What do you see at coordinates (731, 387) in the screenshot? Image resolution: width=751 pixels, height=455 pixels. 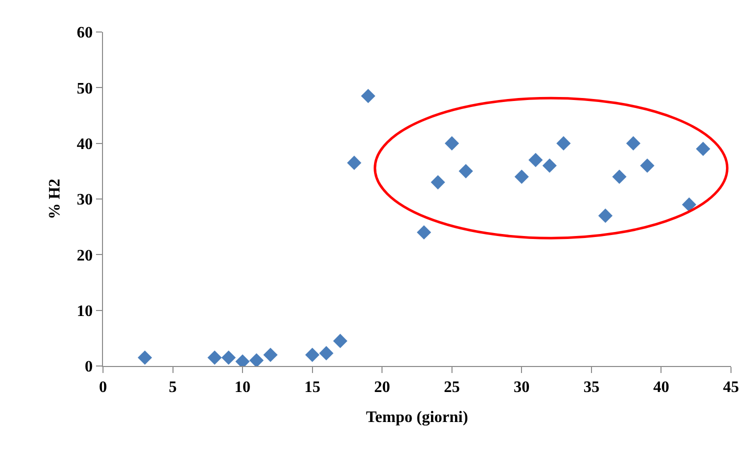 I see `x-tick-label: 45` at bounding box center [731, 387].